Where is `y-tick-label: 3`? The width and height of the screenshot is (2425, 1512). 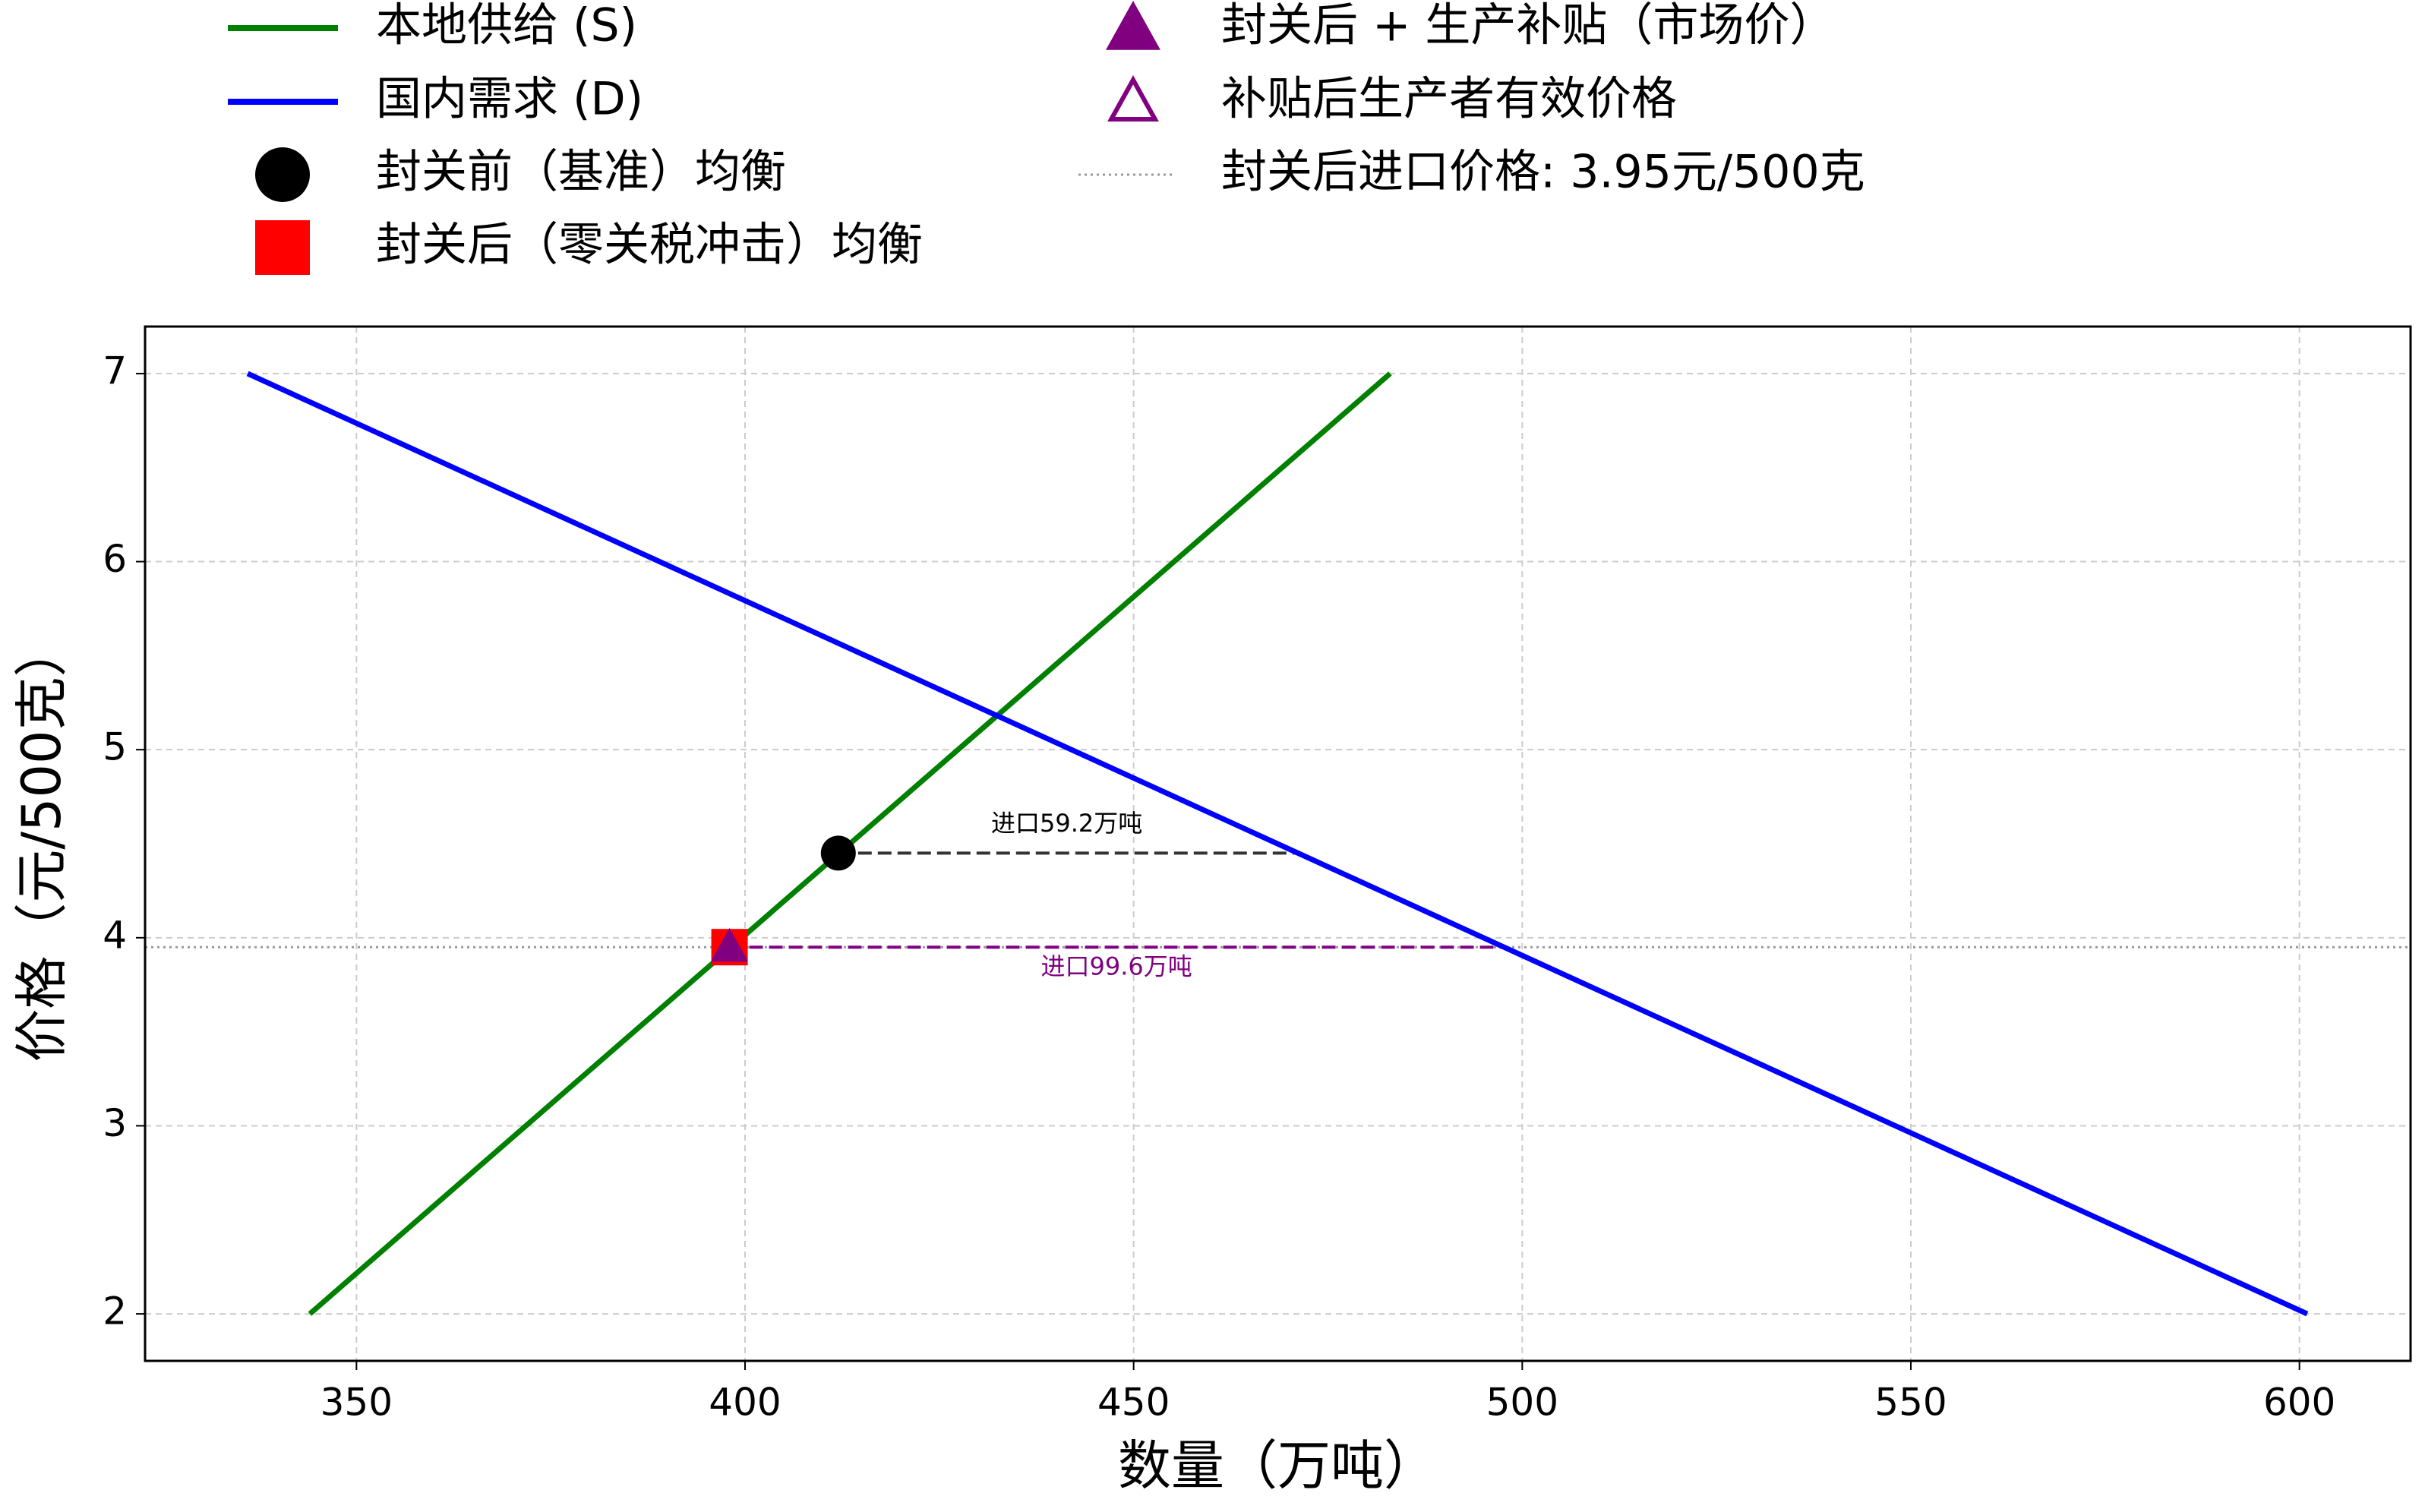 y-tick-label: 3 is located at coordinates (115, 1123).